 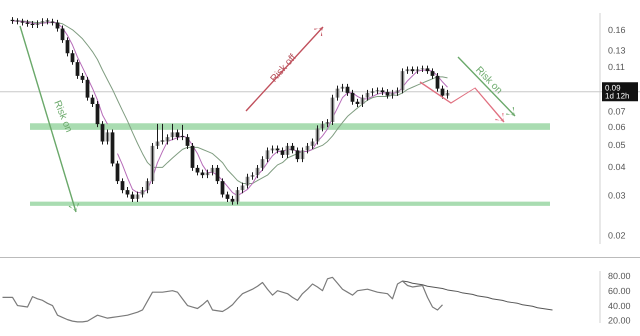 What do you see at coordinates (619, 291) in the screenshot?
I see `y-tick-label: 60.00` at bounding box center [619, 291].